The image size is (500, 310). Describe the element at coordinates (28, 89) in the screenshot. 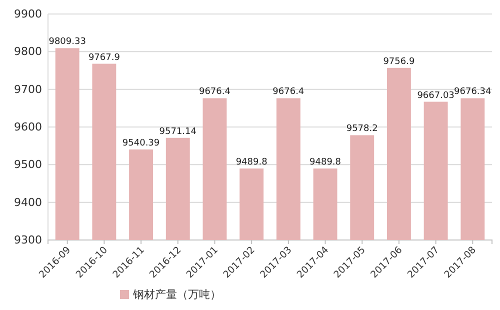

I see `y-tick-label: 9700` at that location.